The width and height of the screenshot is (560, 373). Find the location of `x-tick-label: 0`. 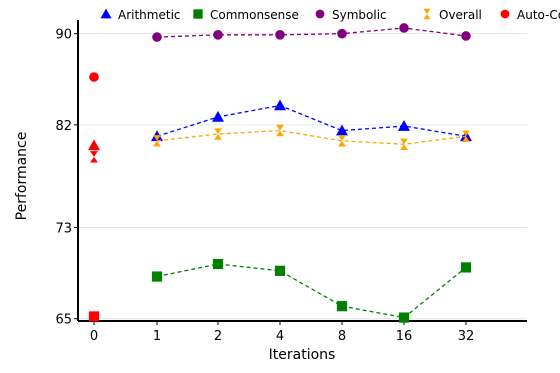

x-tick-label: 0 is located at coordinates (94, 336).